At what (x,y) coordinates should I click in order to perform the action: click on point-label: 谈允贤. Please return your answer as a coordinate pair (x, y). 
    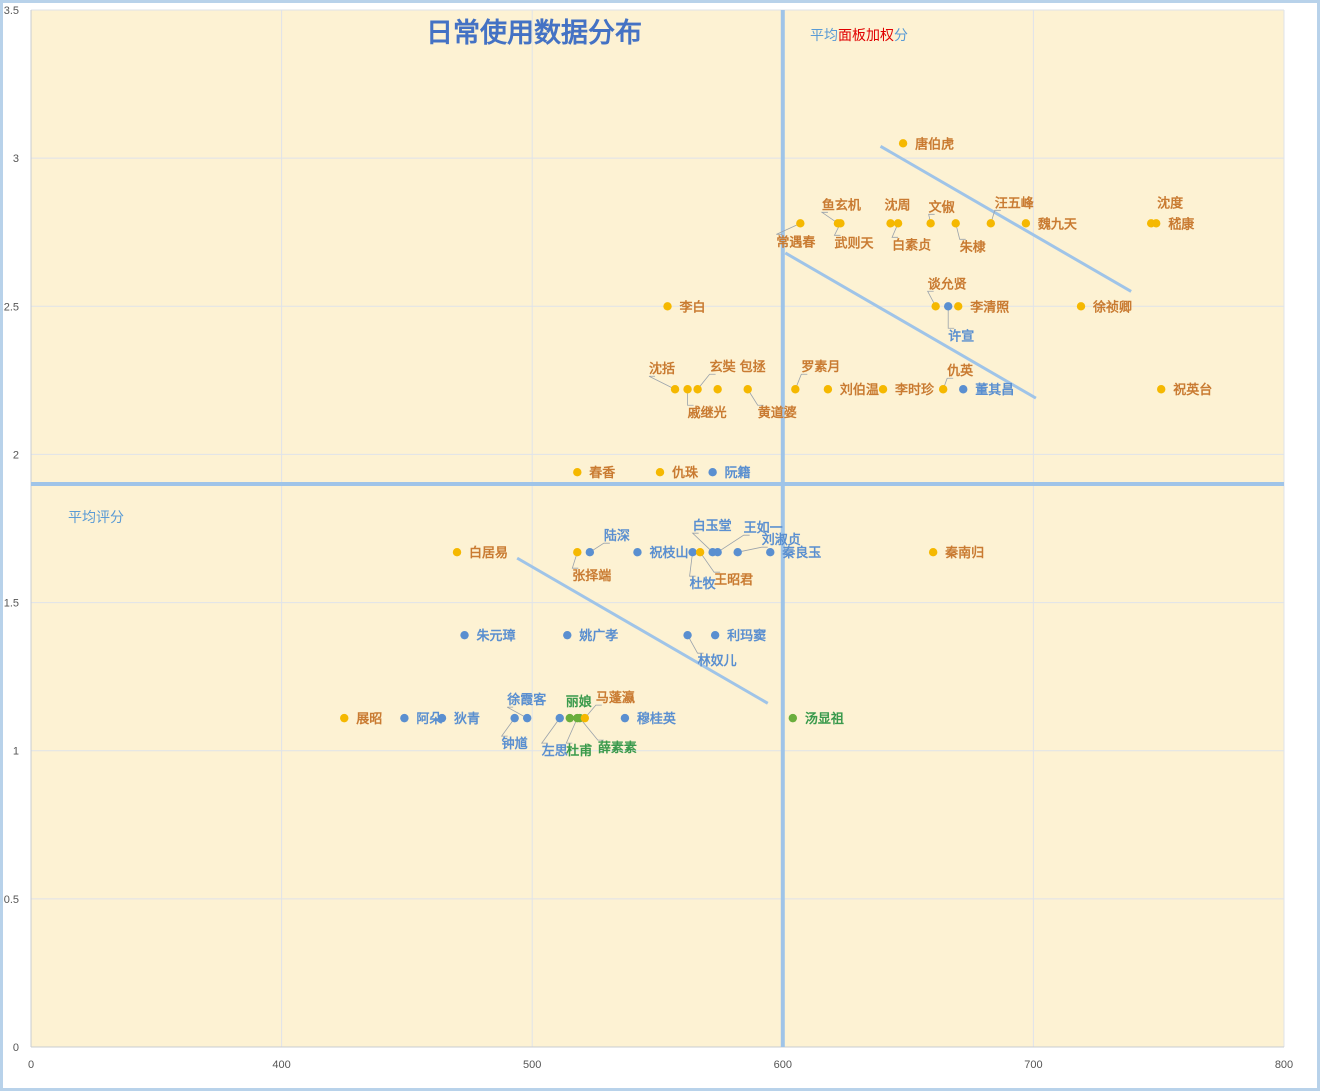
    Looking at the image, I should click on (947, 284).